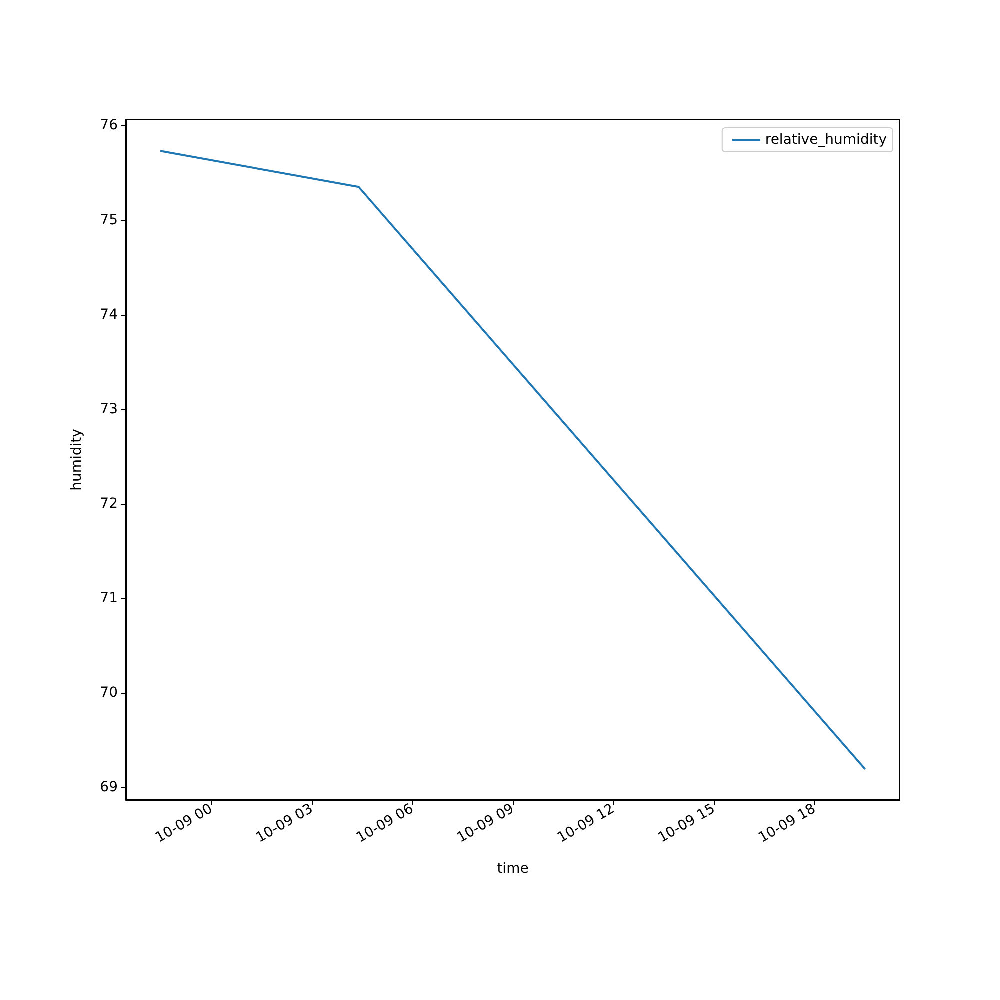  Describe the element at coordinates (826, 140) in the screenshot. I see `legend-label: relative_humidity` at that location.